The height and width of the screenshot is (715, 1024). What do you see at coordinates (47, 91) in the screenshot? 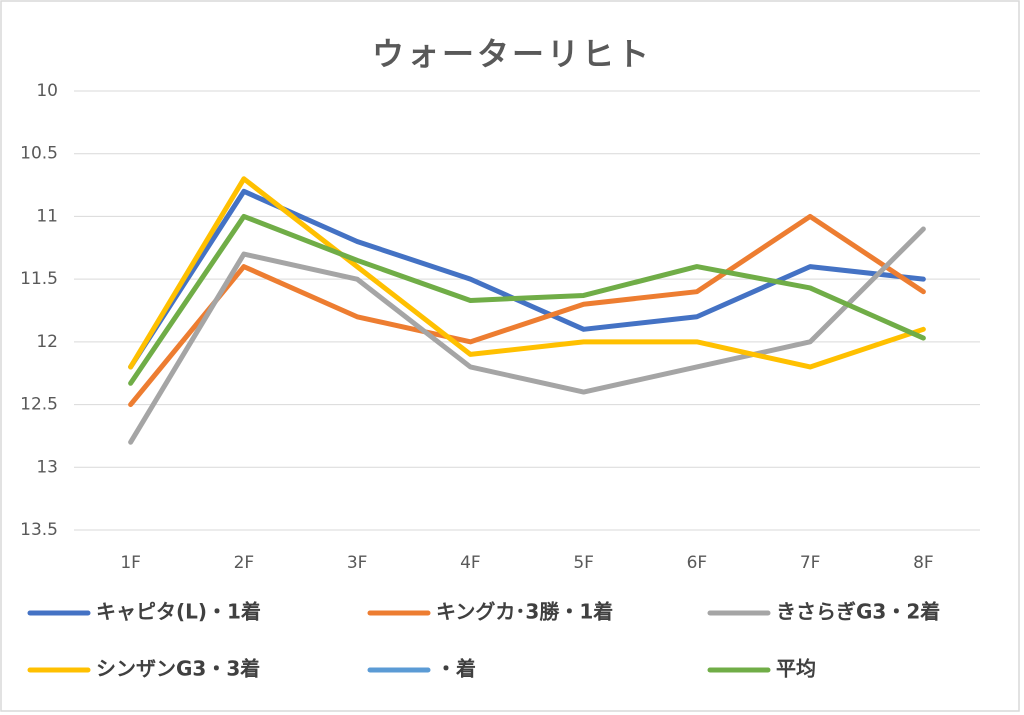
I see `y-tick-label: 10` at bounding box center [47, 91].